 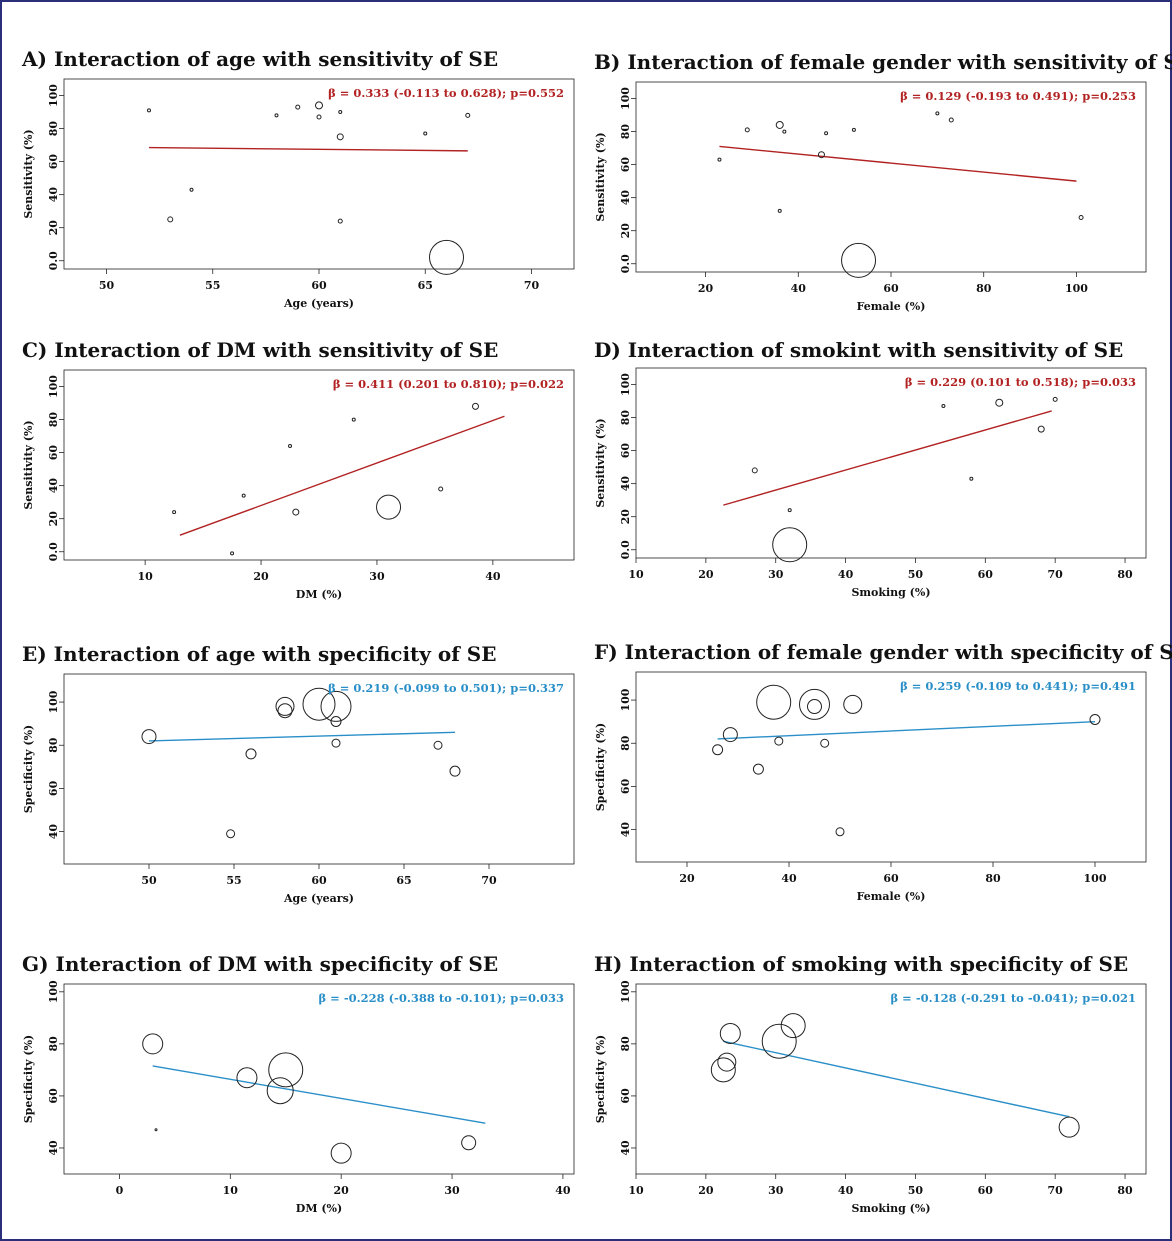 I want to click on panel-h-x-tick-label: 10, so click(x=636, y=1190).